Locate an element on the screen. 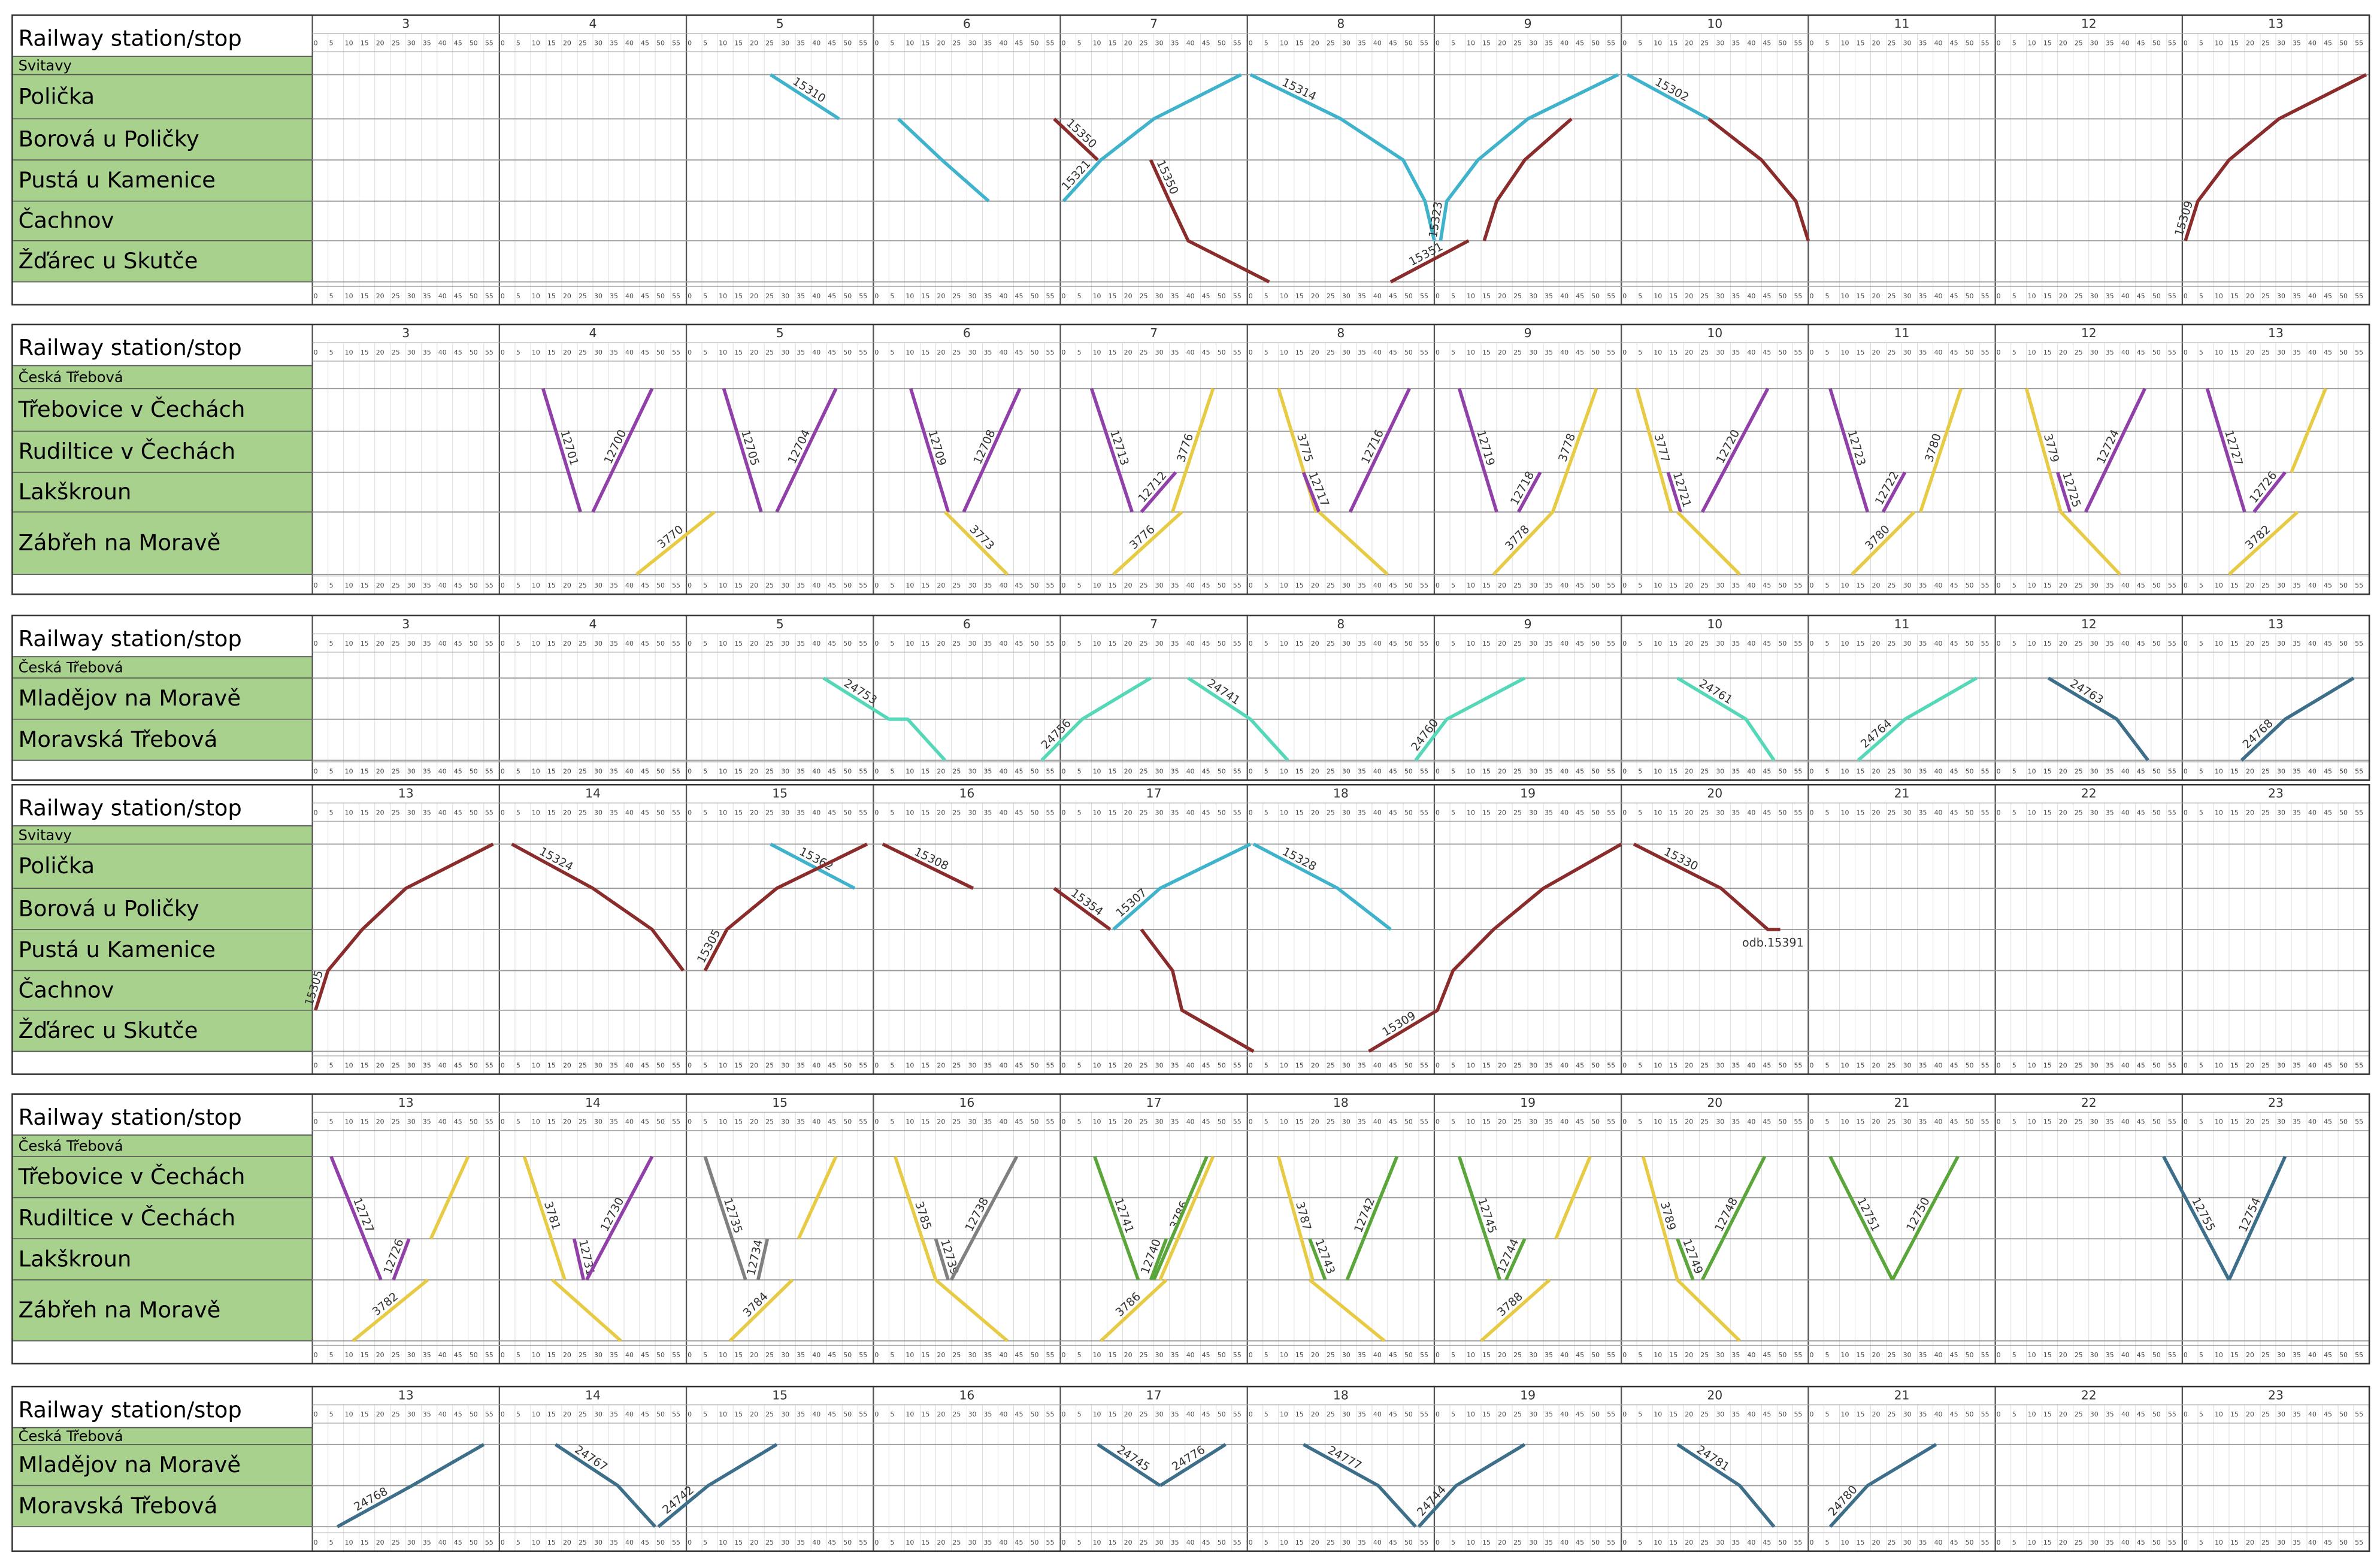 The height and width of the screenshot is (1556, 2380). station-label: Lakškroun is located at coordinates (75, 492).